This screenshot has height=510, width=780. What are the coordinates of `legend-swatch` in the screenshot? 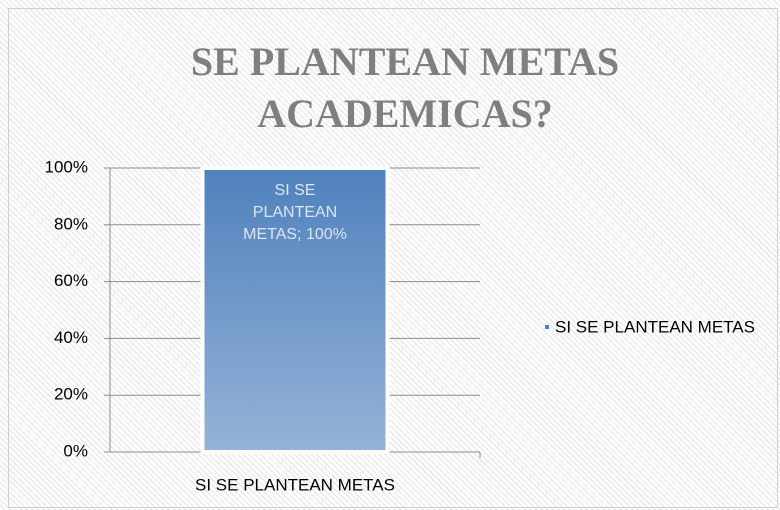 It's located at (547, 327).